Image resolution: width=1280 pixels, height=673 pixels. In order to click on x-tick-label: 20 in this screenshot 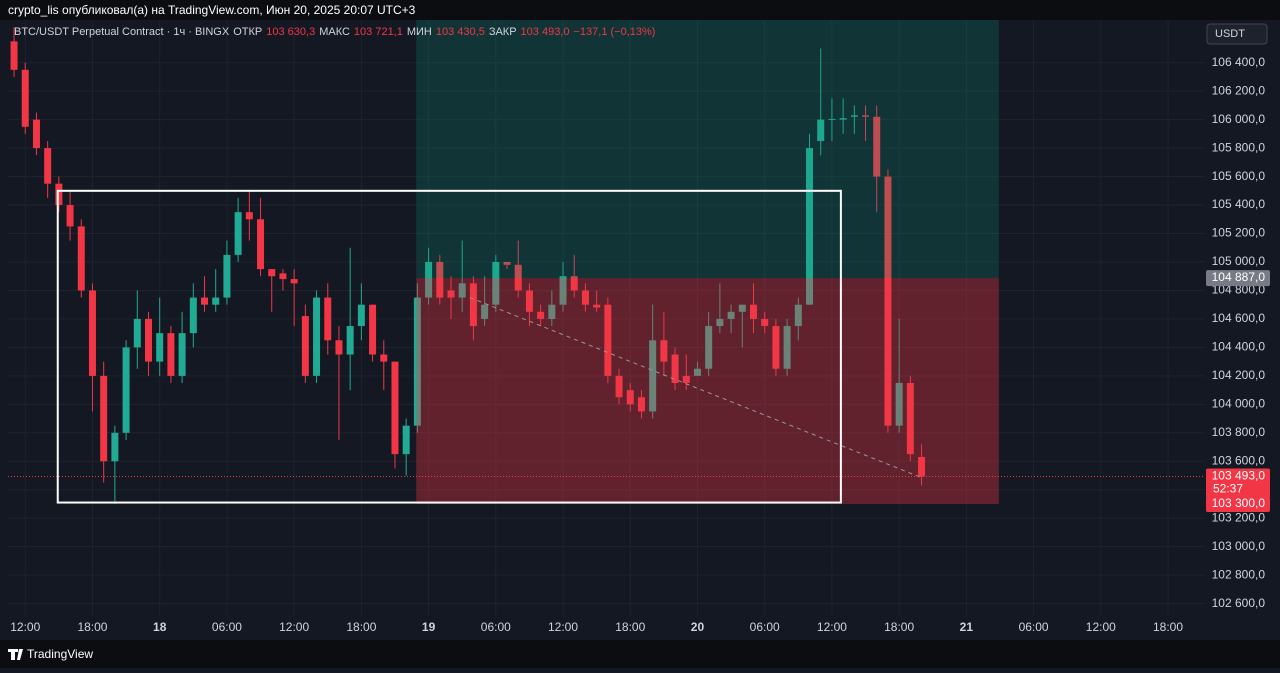, I will do `click(698, 627)`.